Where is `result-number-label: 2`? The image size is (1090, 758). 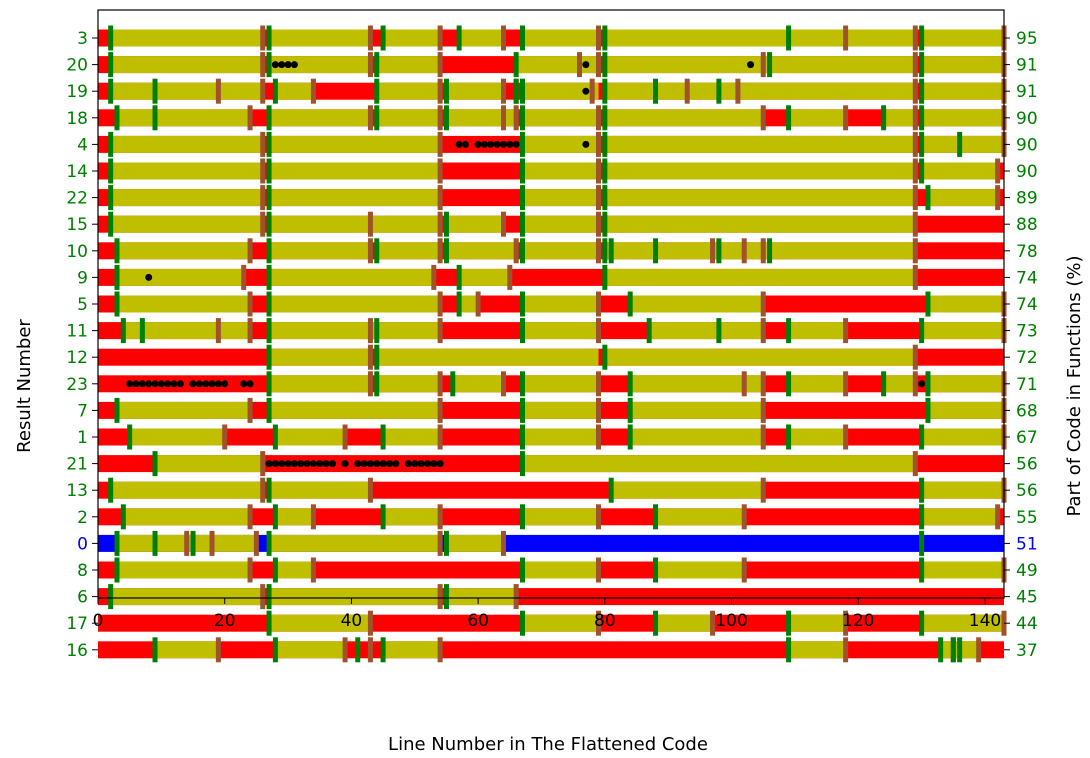
result-number-label: 2 is located at coordinates (82, 518).